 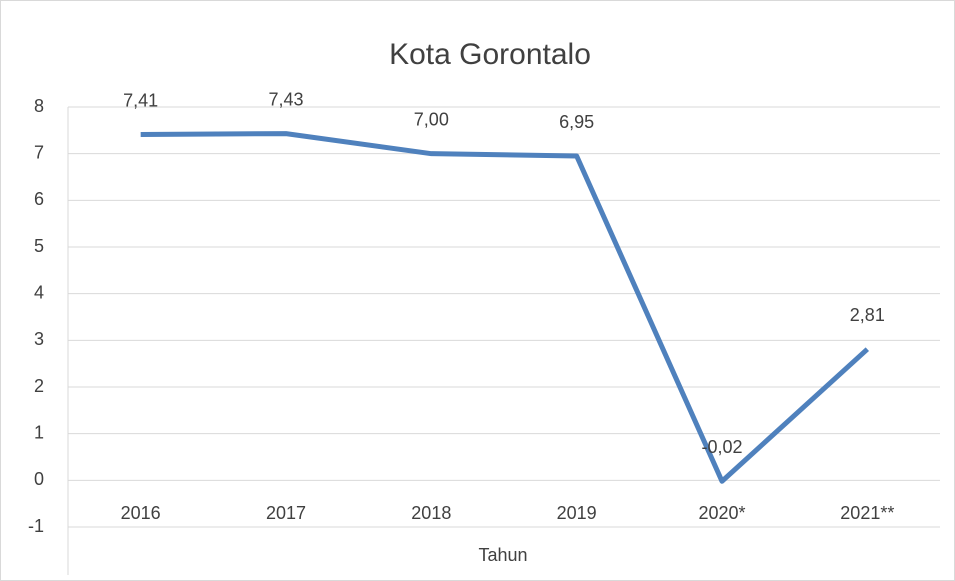 What do you see at coordinates (577, 513) in the screenshot?
I see `x-tick-label: 2019` at bounding box center [577, 513].